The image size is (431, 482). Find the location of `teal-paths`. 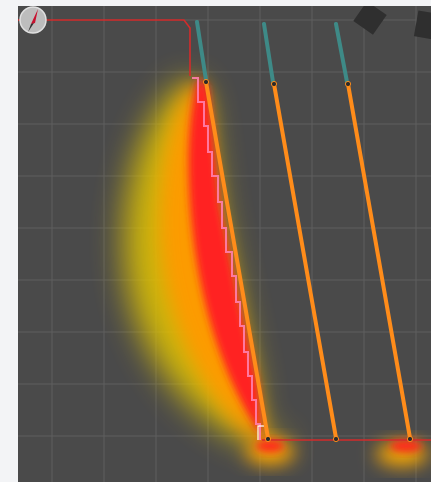

teal-paths is located at coordinates (272, 52).